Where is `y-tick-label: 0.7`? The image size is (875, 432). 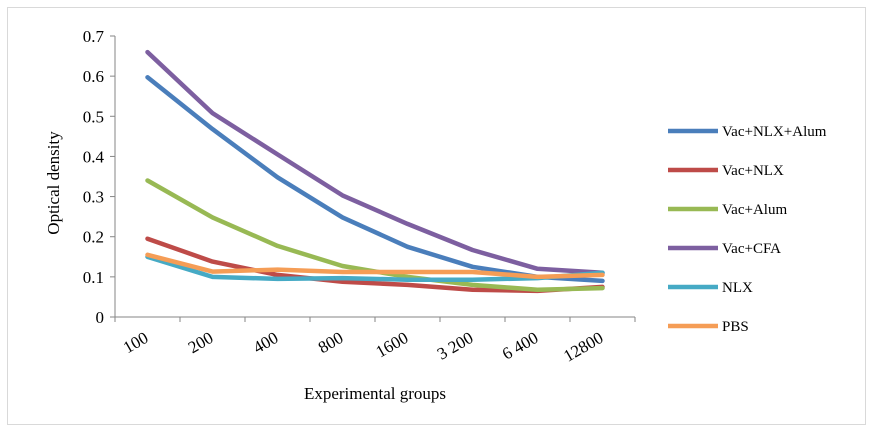 y-tick-label: 0.7 is located at coordinates (94, 36).